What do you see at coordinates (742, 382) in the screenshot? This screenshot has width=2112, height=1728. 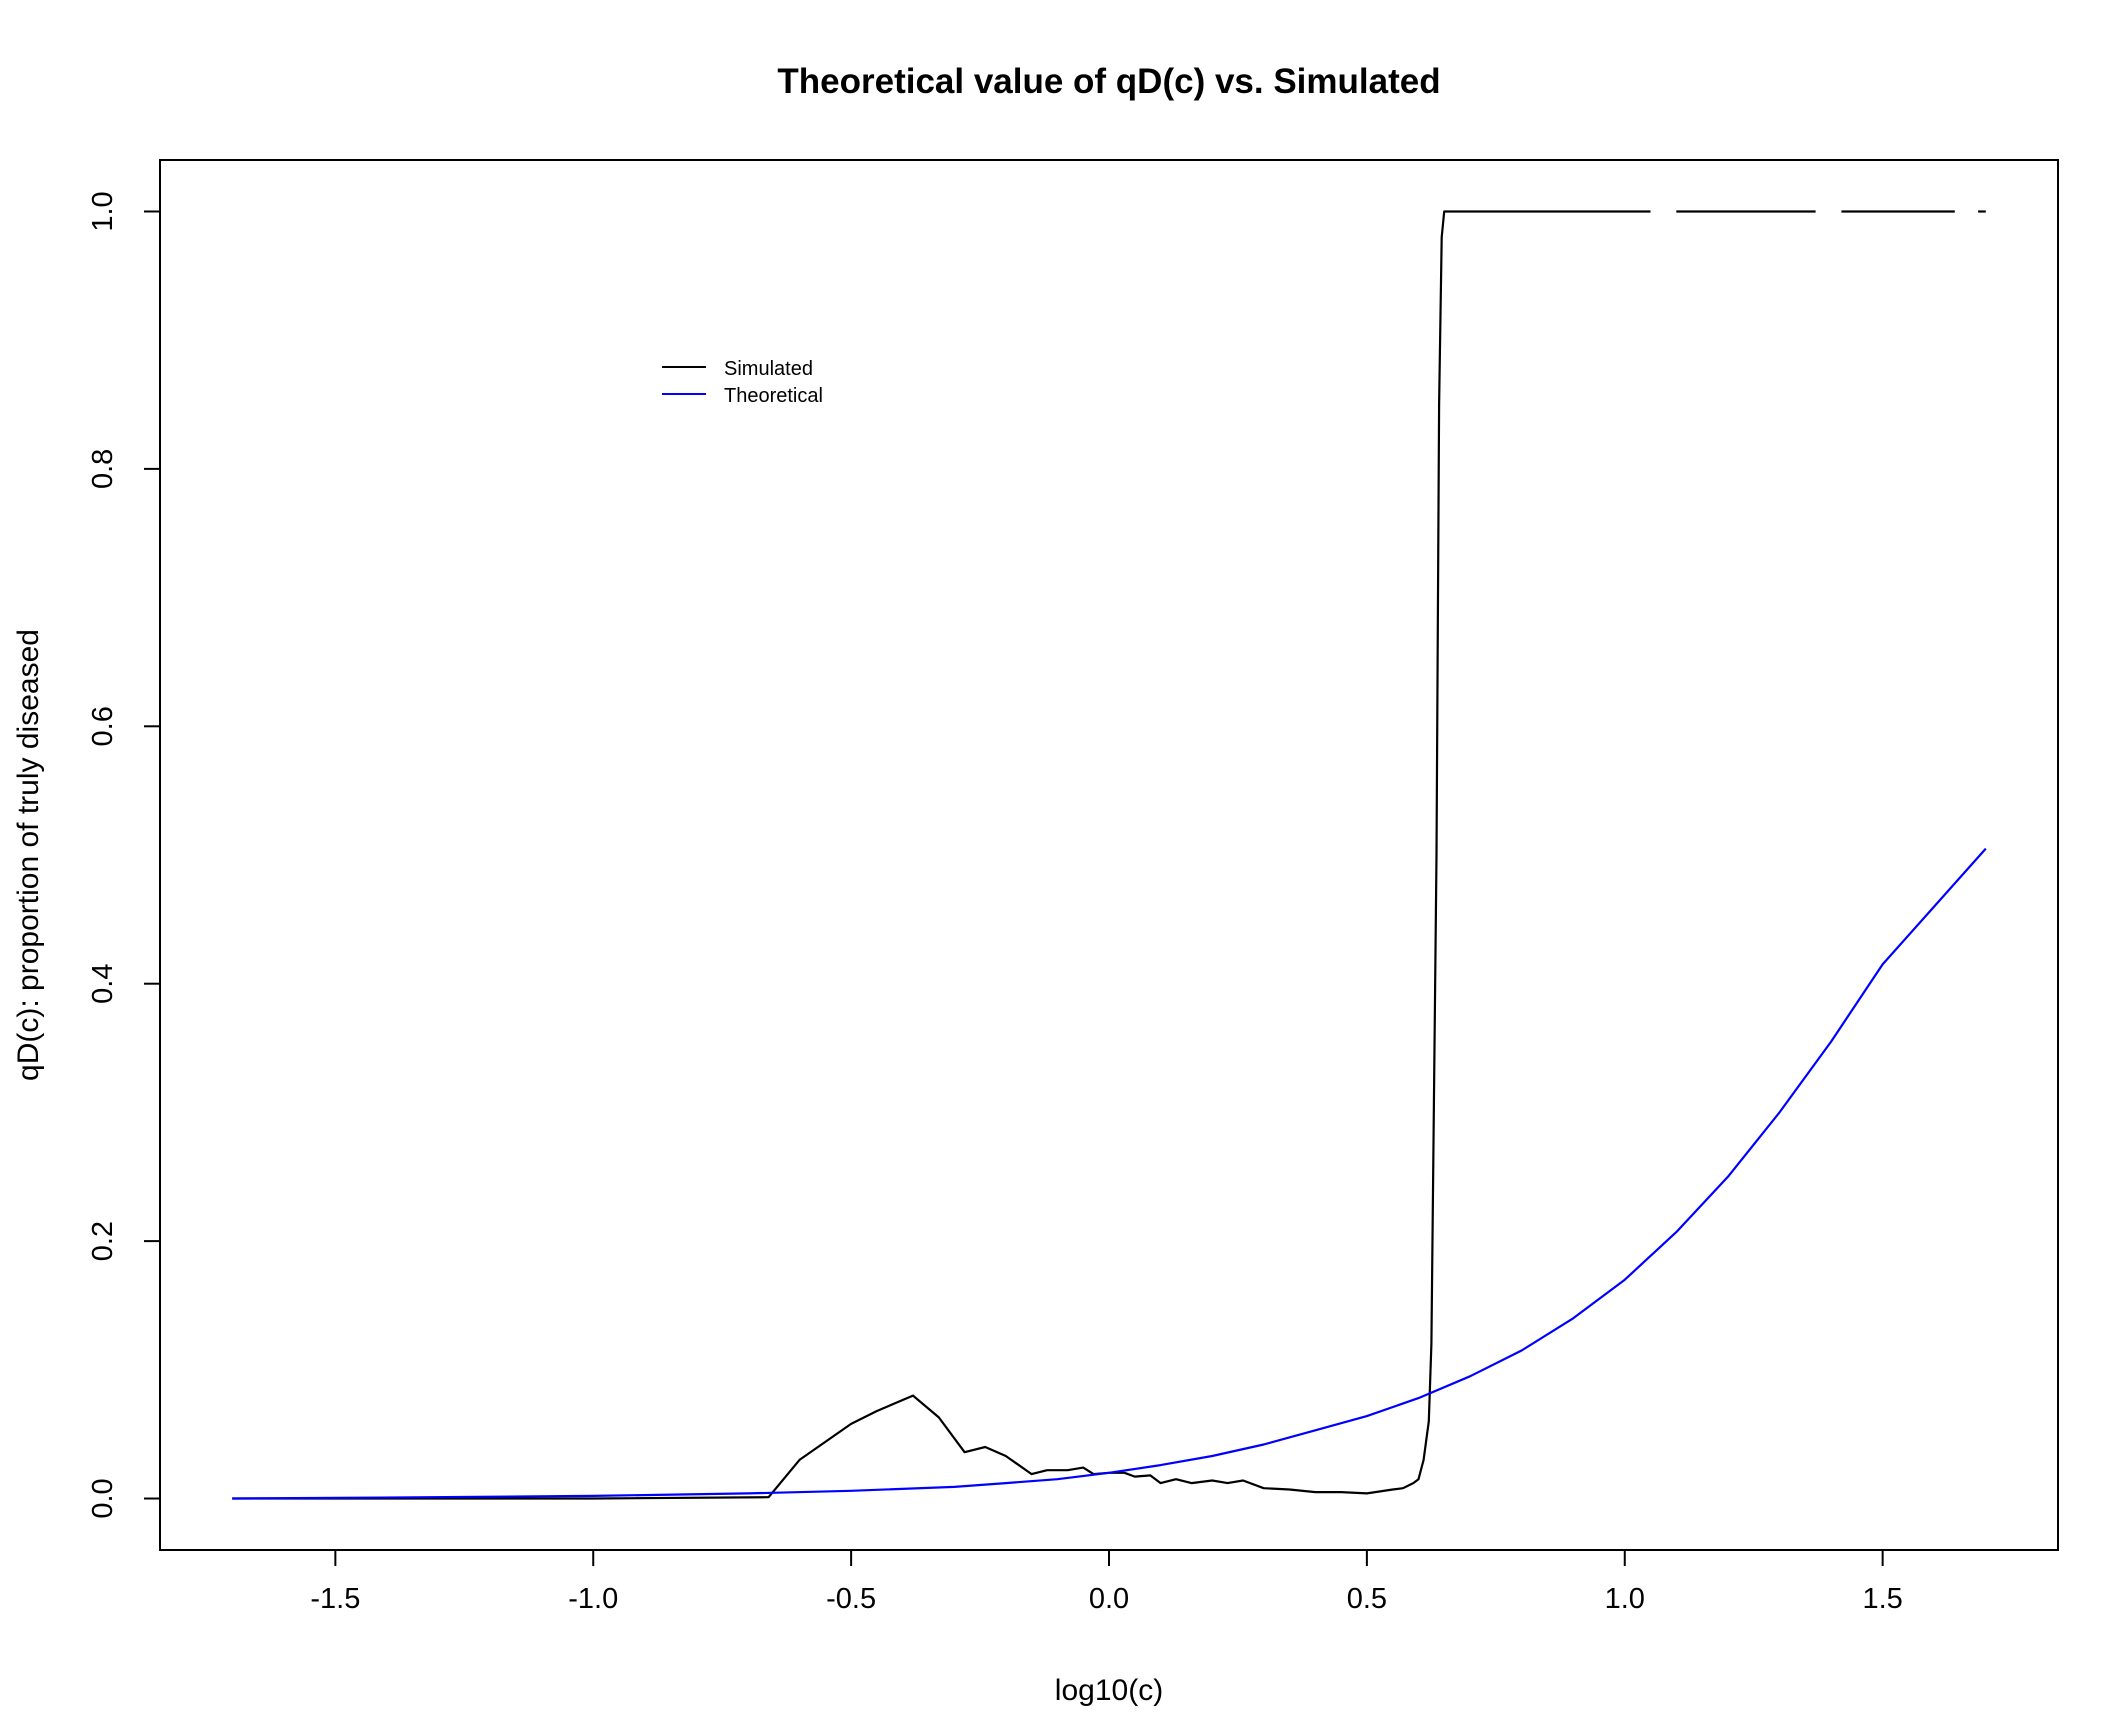 I see `legend: Simulated Theoretical` at bounding box center [742, 382].